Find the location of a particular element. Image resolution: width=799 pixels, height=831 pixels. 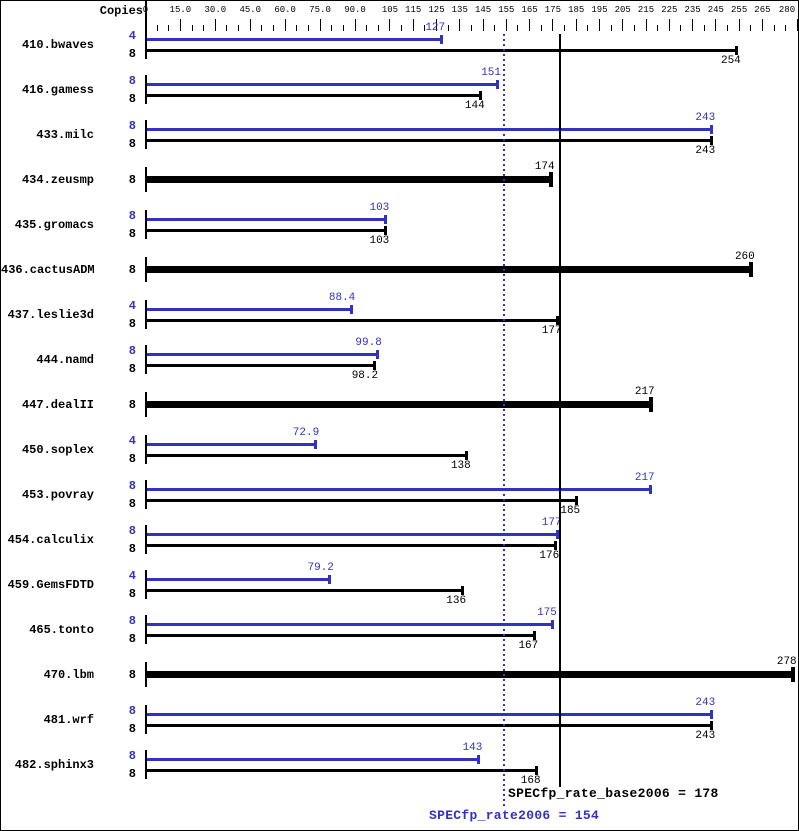

bar-value-label: 174 is located at coordinates (544, 166).